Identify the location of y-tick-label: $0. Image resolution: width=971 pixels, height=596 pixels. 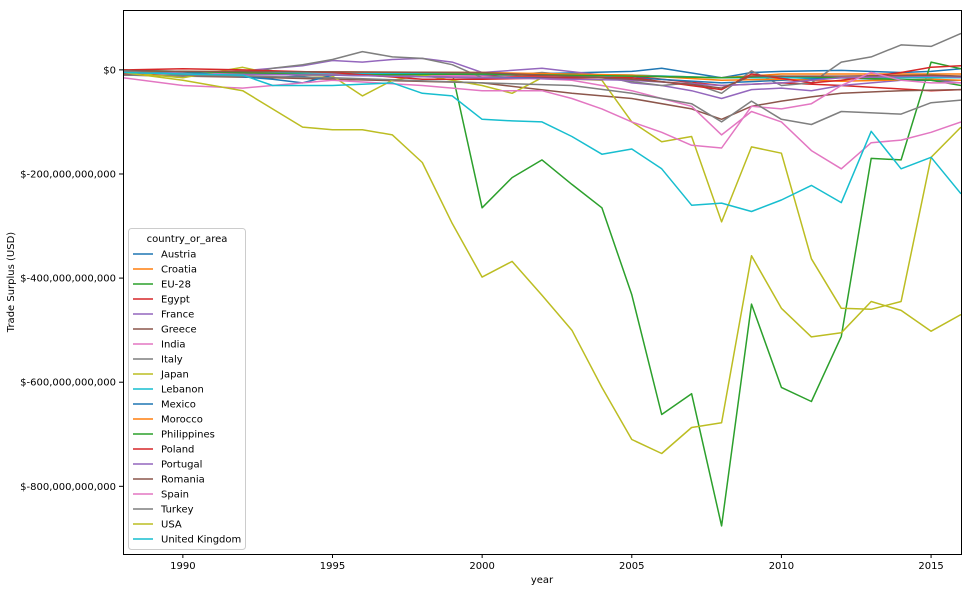
(109, 70).